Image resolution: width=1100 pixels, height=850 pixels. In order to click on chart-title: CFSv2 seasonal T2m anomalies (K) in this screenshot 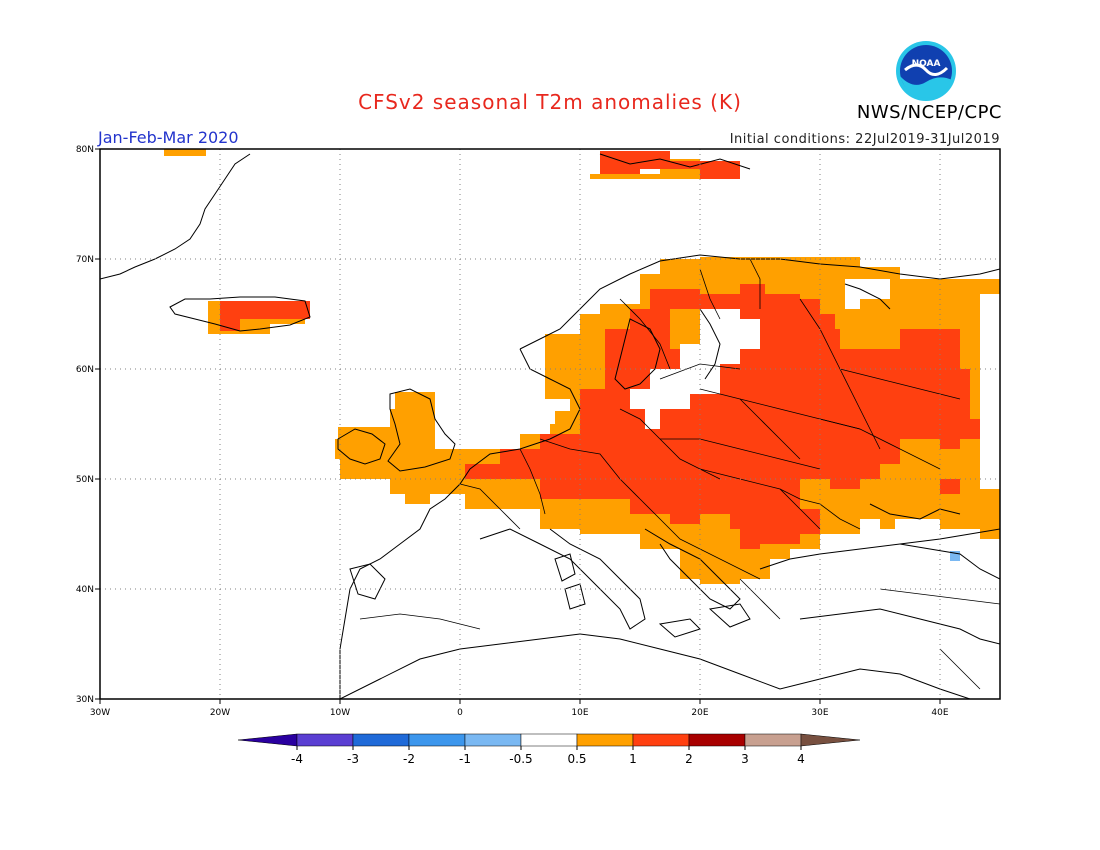, I will do `click(550, 102)`.